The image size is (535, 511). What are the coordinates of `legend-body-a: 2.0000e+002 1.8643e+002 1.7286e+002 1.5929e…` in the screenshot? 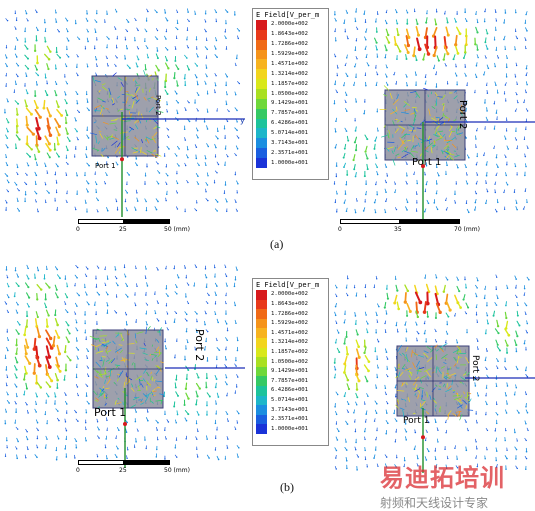 It's located at (290, 95).